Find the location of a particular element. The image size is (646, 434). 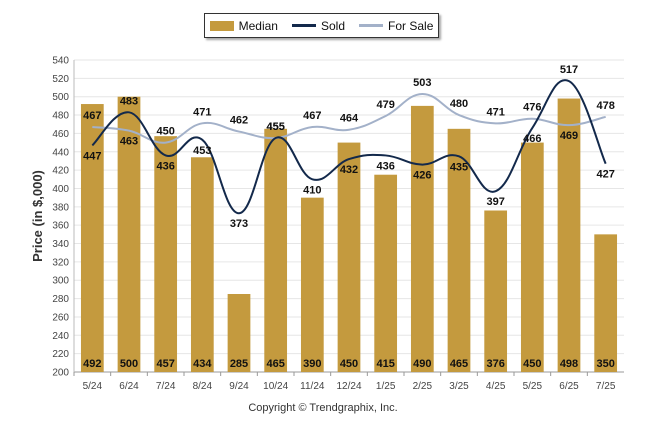

for-sale-value-label: 455 is located at coordinates (275, 127).